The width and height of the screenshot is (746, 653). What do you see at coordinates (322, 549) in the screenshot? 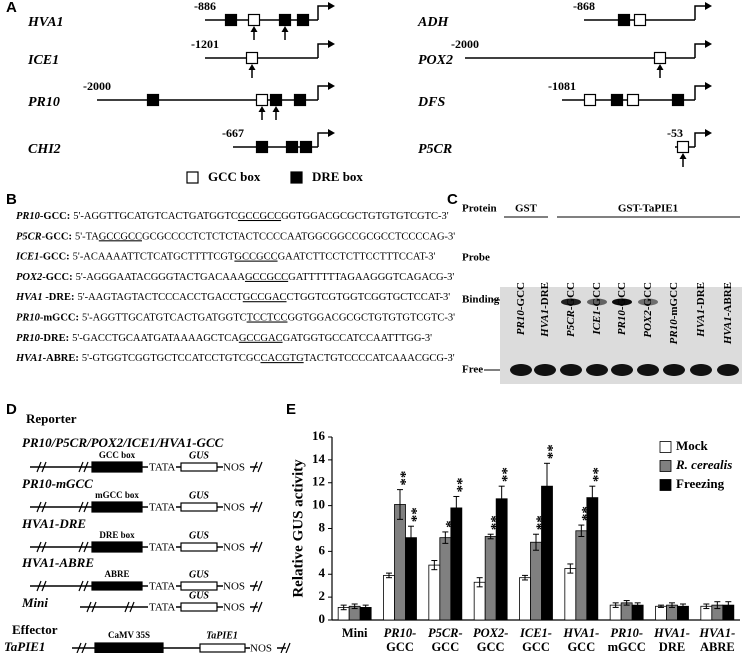
I see `y-tick-label: 6` at bounding box center [322, 549].